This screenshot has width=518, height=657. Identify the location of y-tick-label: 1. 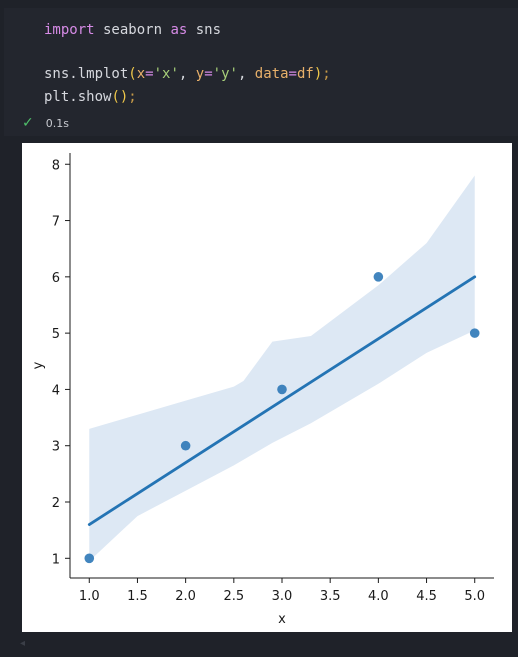
(56, 559).